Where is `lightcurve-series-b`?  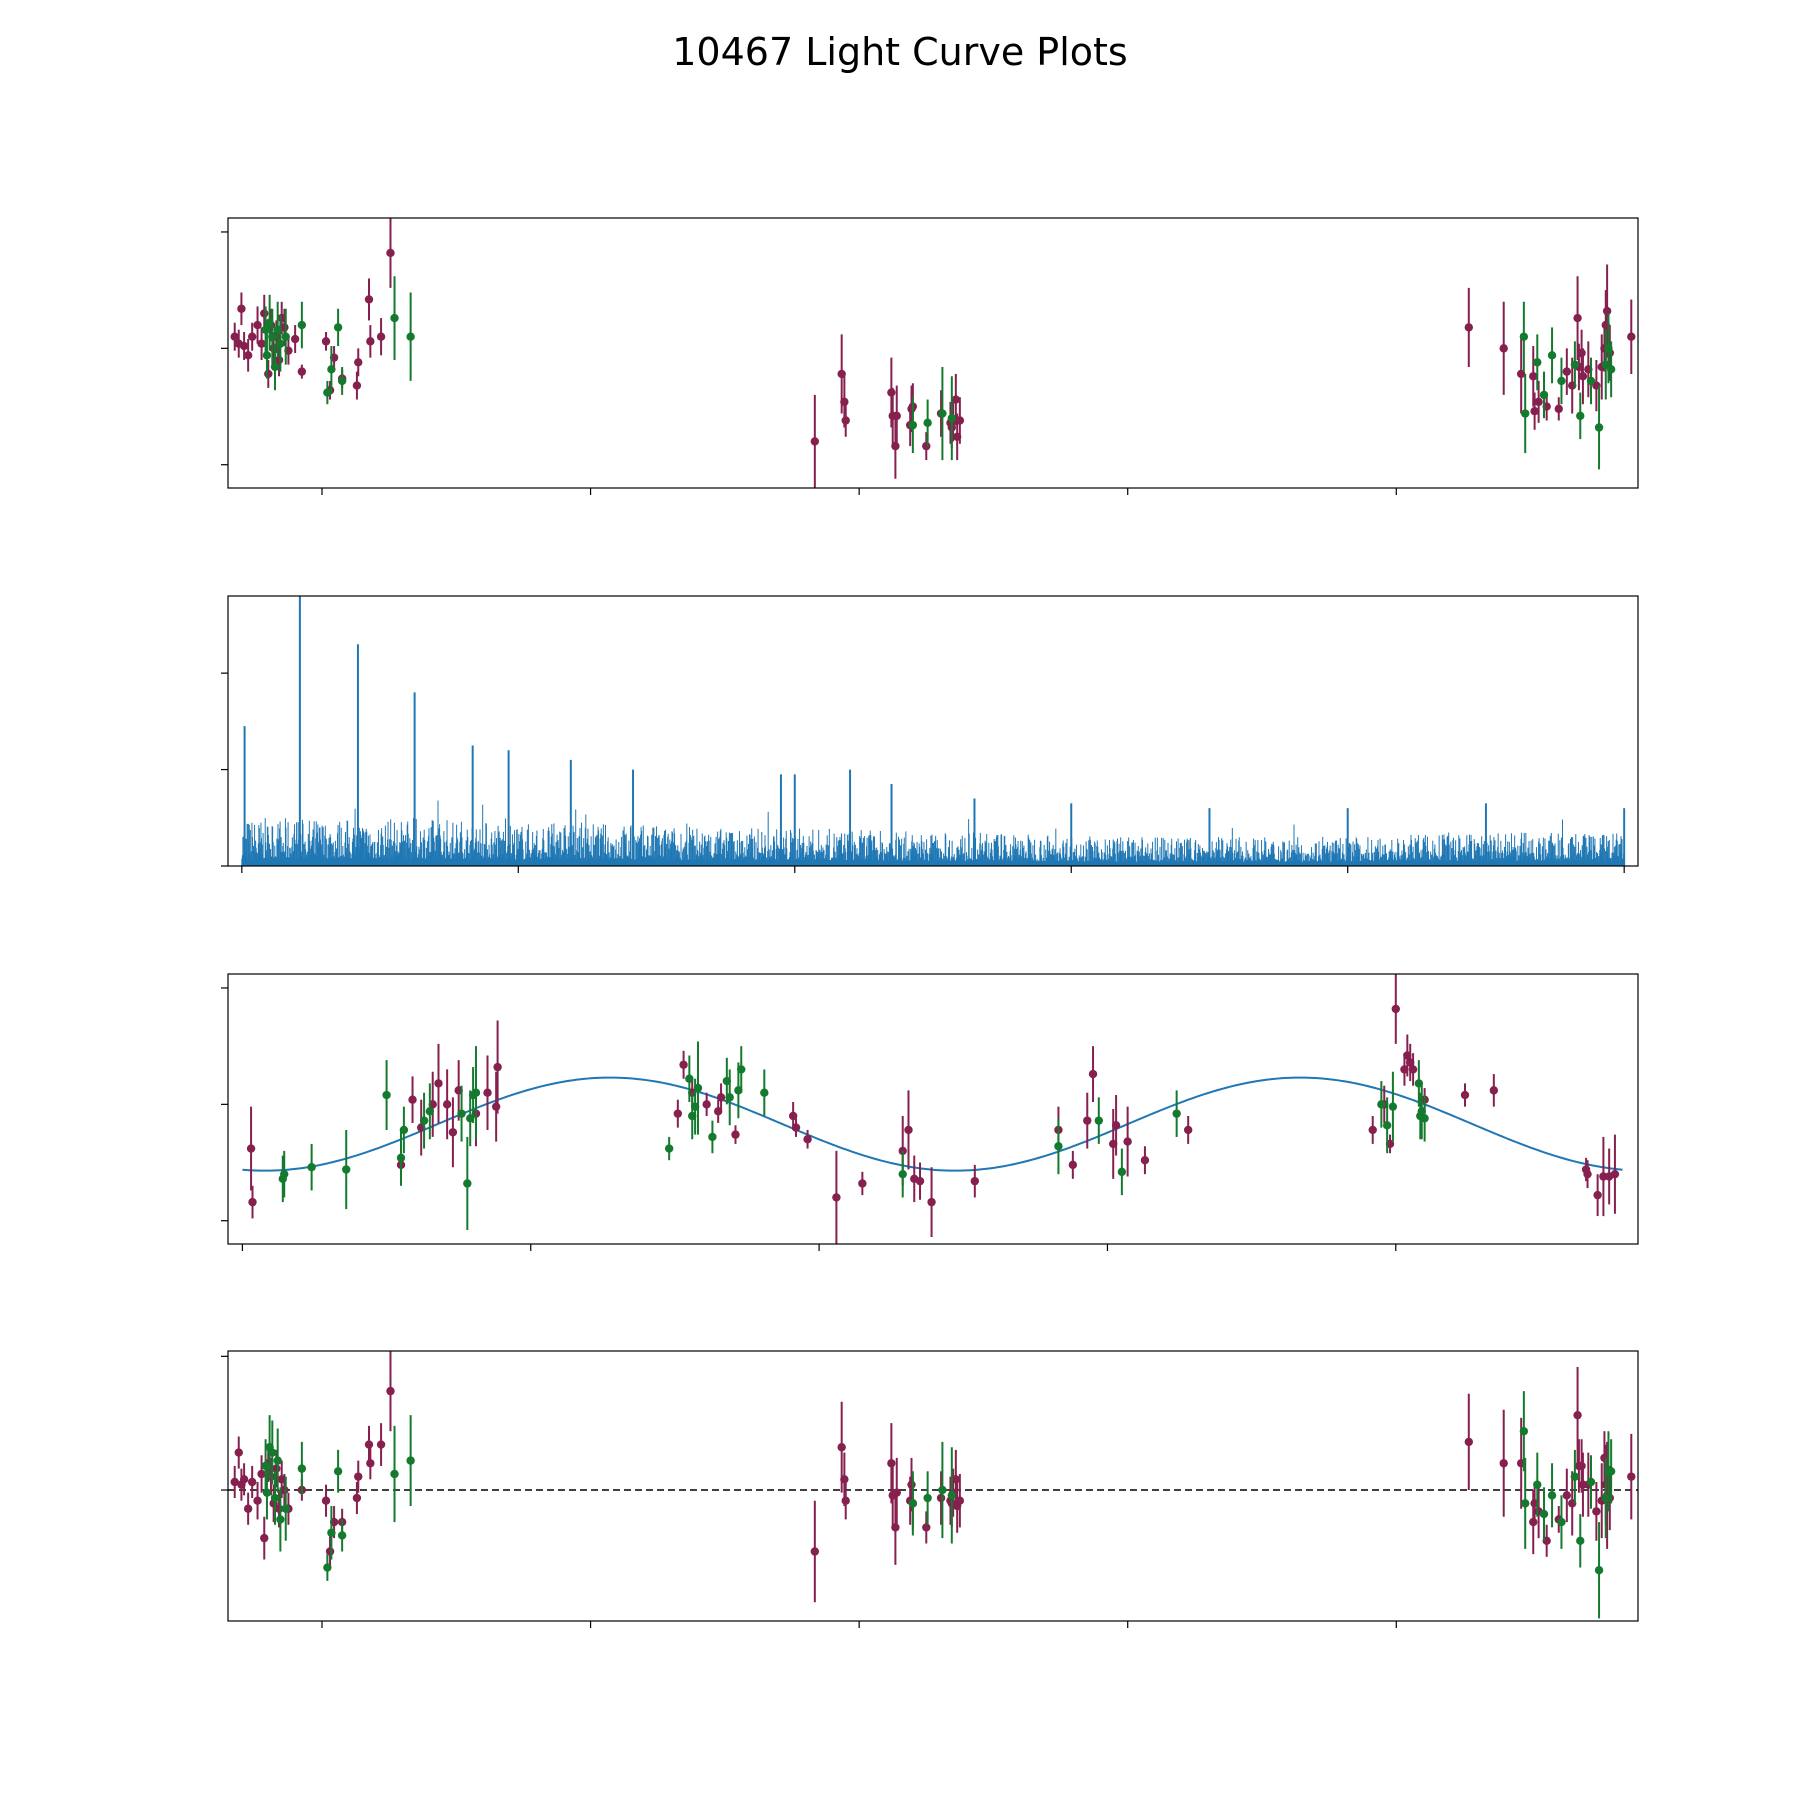 lightcurve-series-b is located at coordinates (938, 373).